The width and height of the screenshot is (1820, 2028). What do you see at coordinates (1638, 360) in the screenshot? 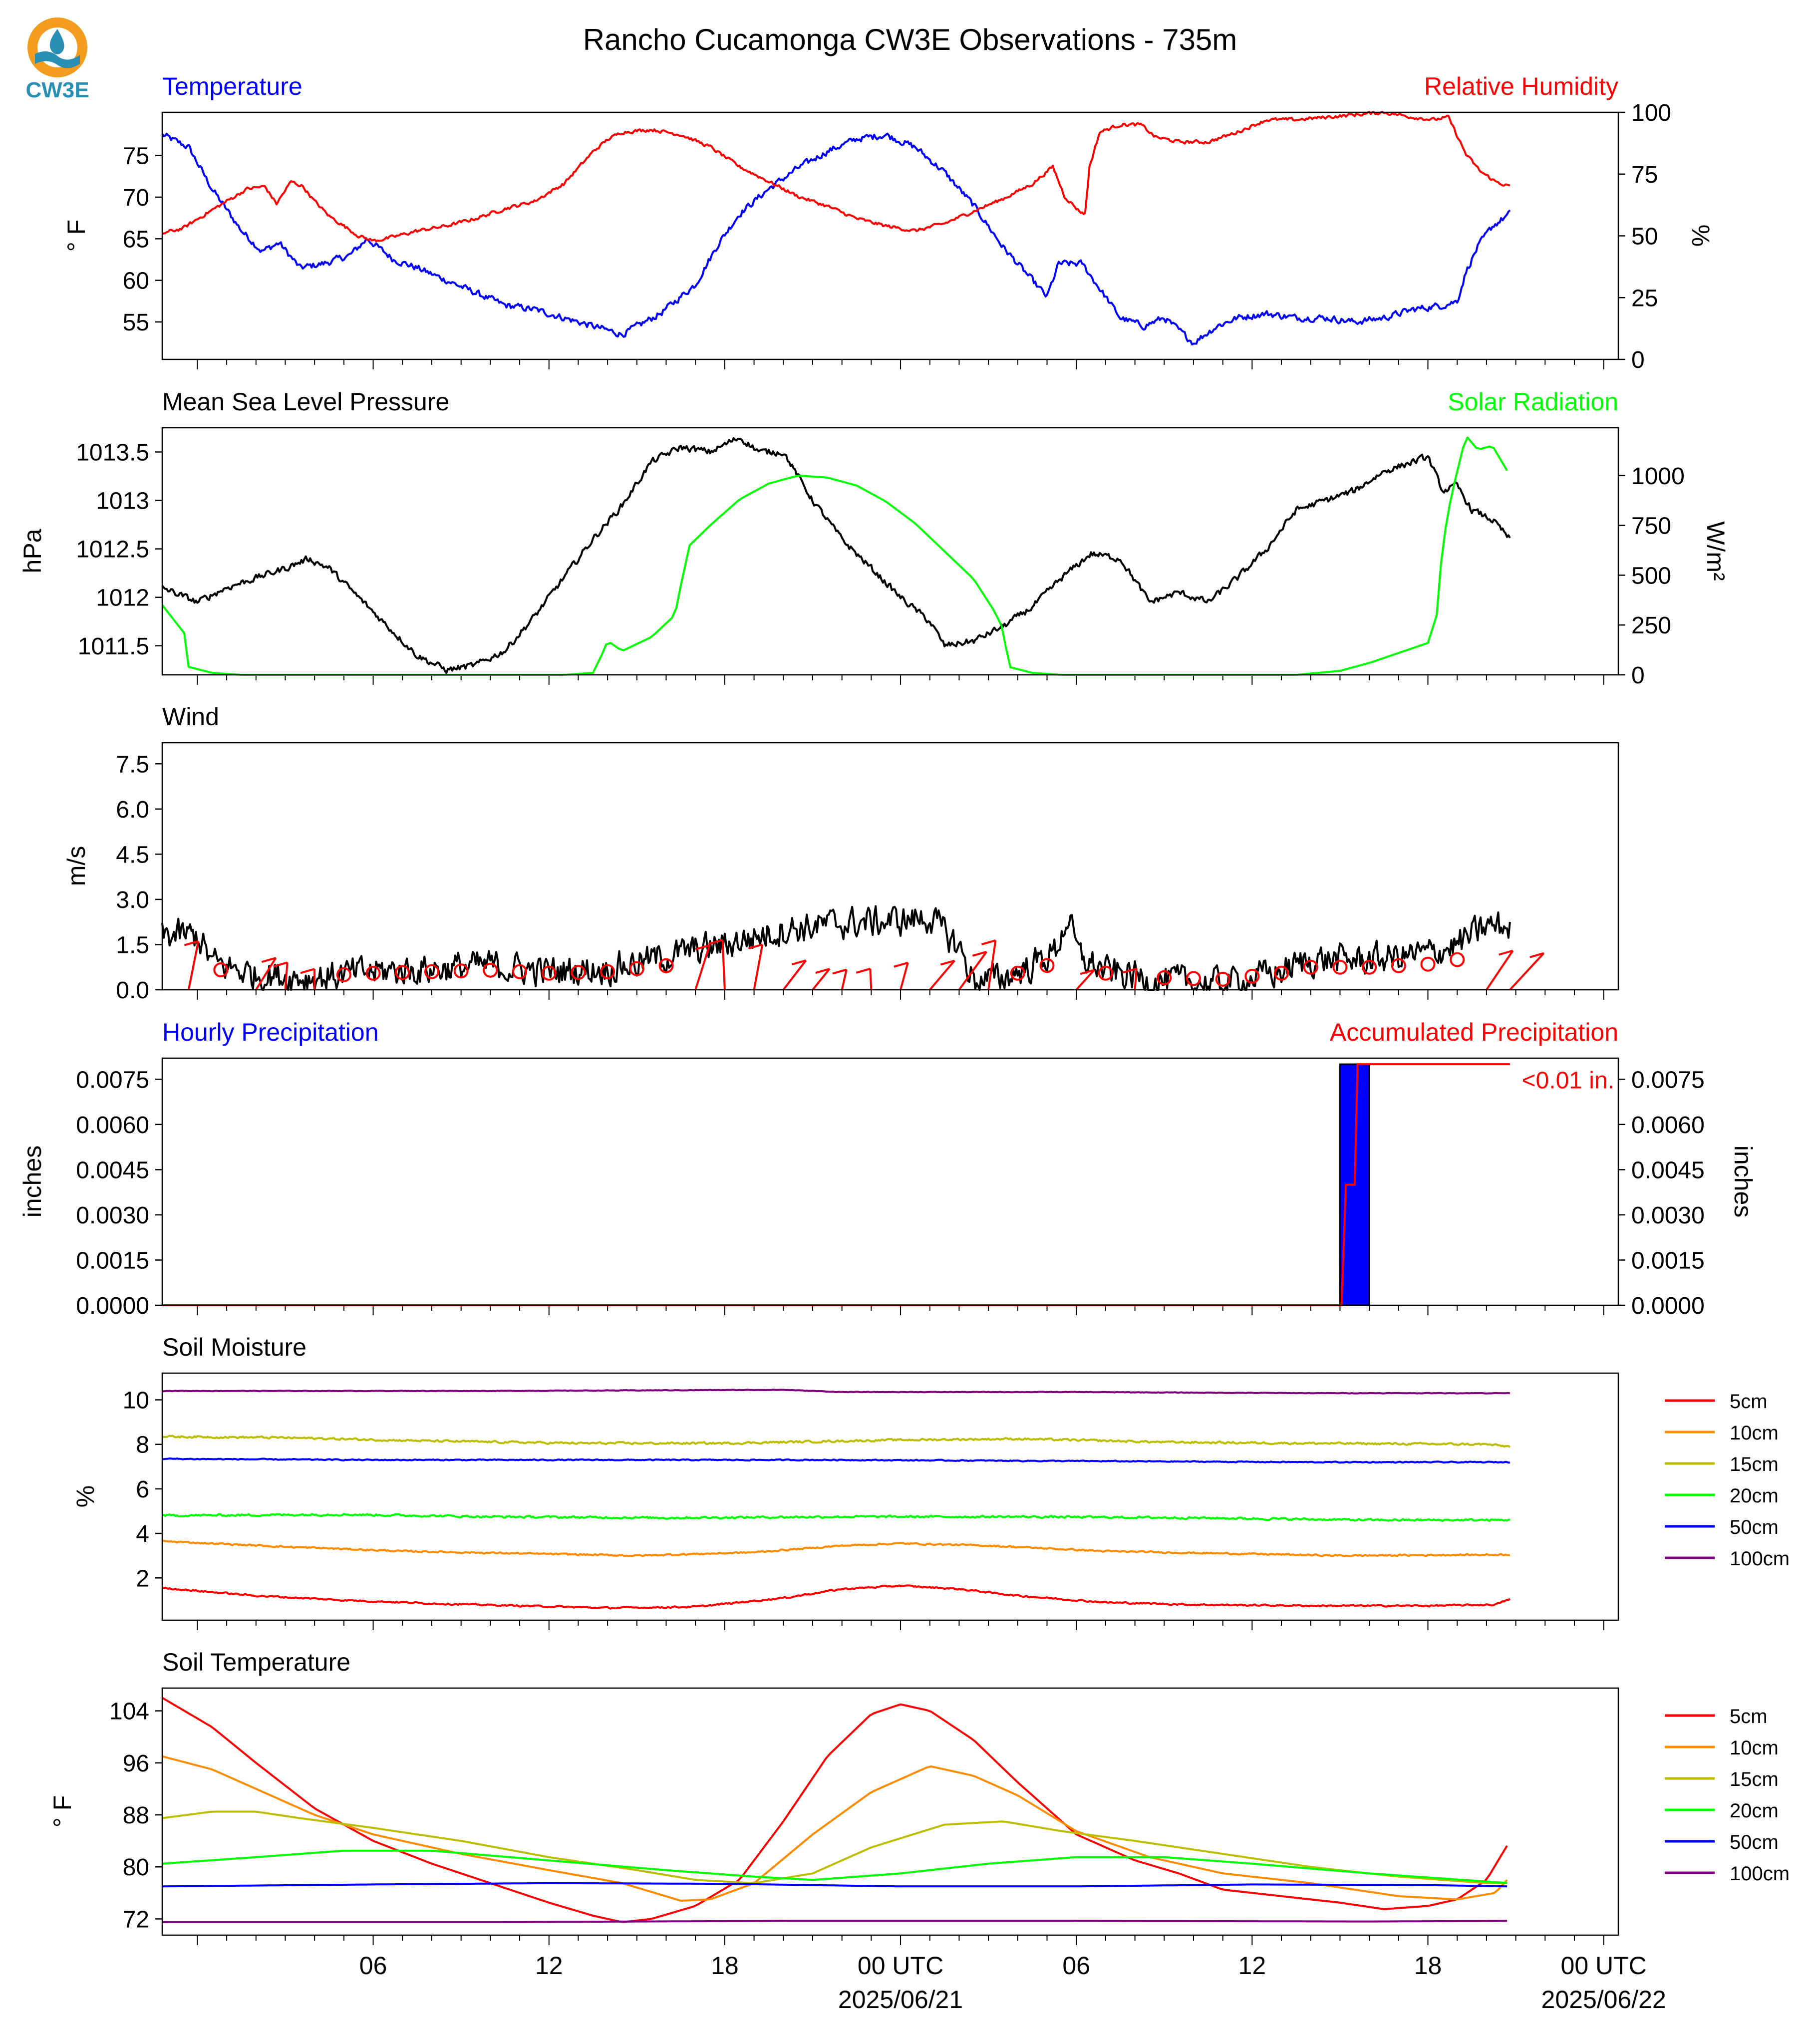
I see `y2-tick-label: 0` at bounding box center [1638, 360].